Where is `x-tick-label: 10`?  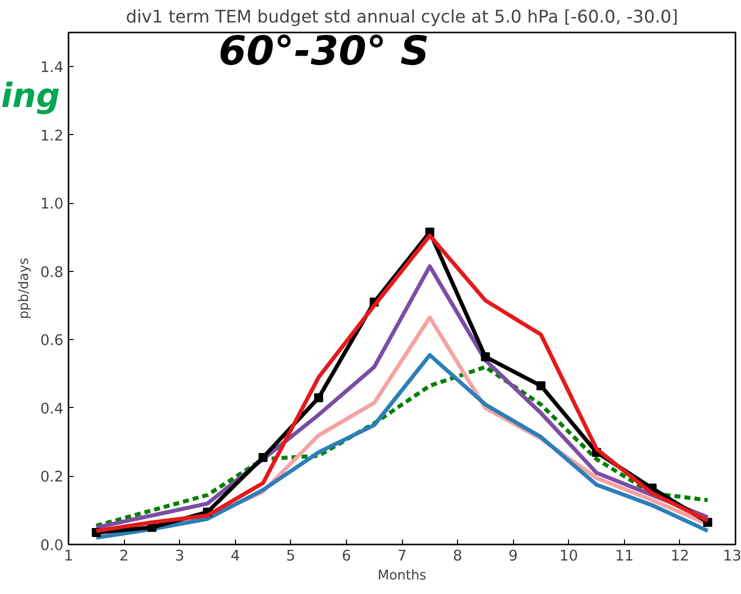 x-tick-label: 10 is located at coordinates (568, 556).